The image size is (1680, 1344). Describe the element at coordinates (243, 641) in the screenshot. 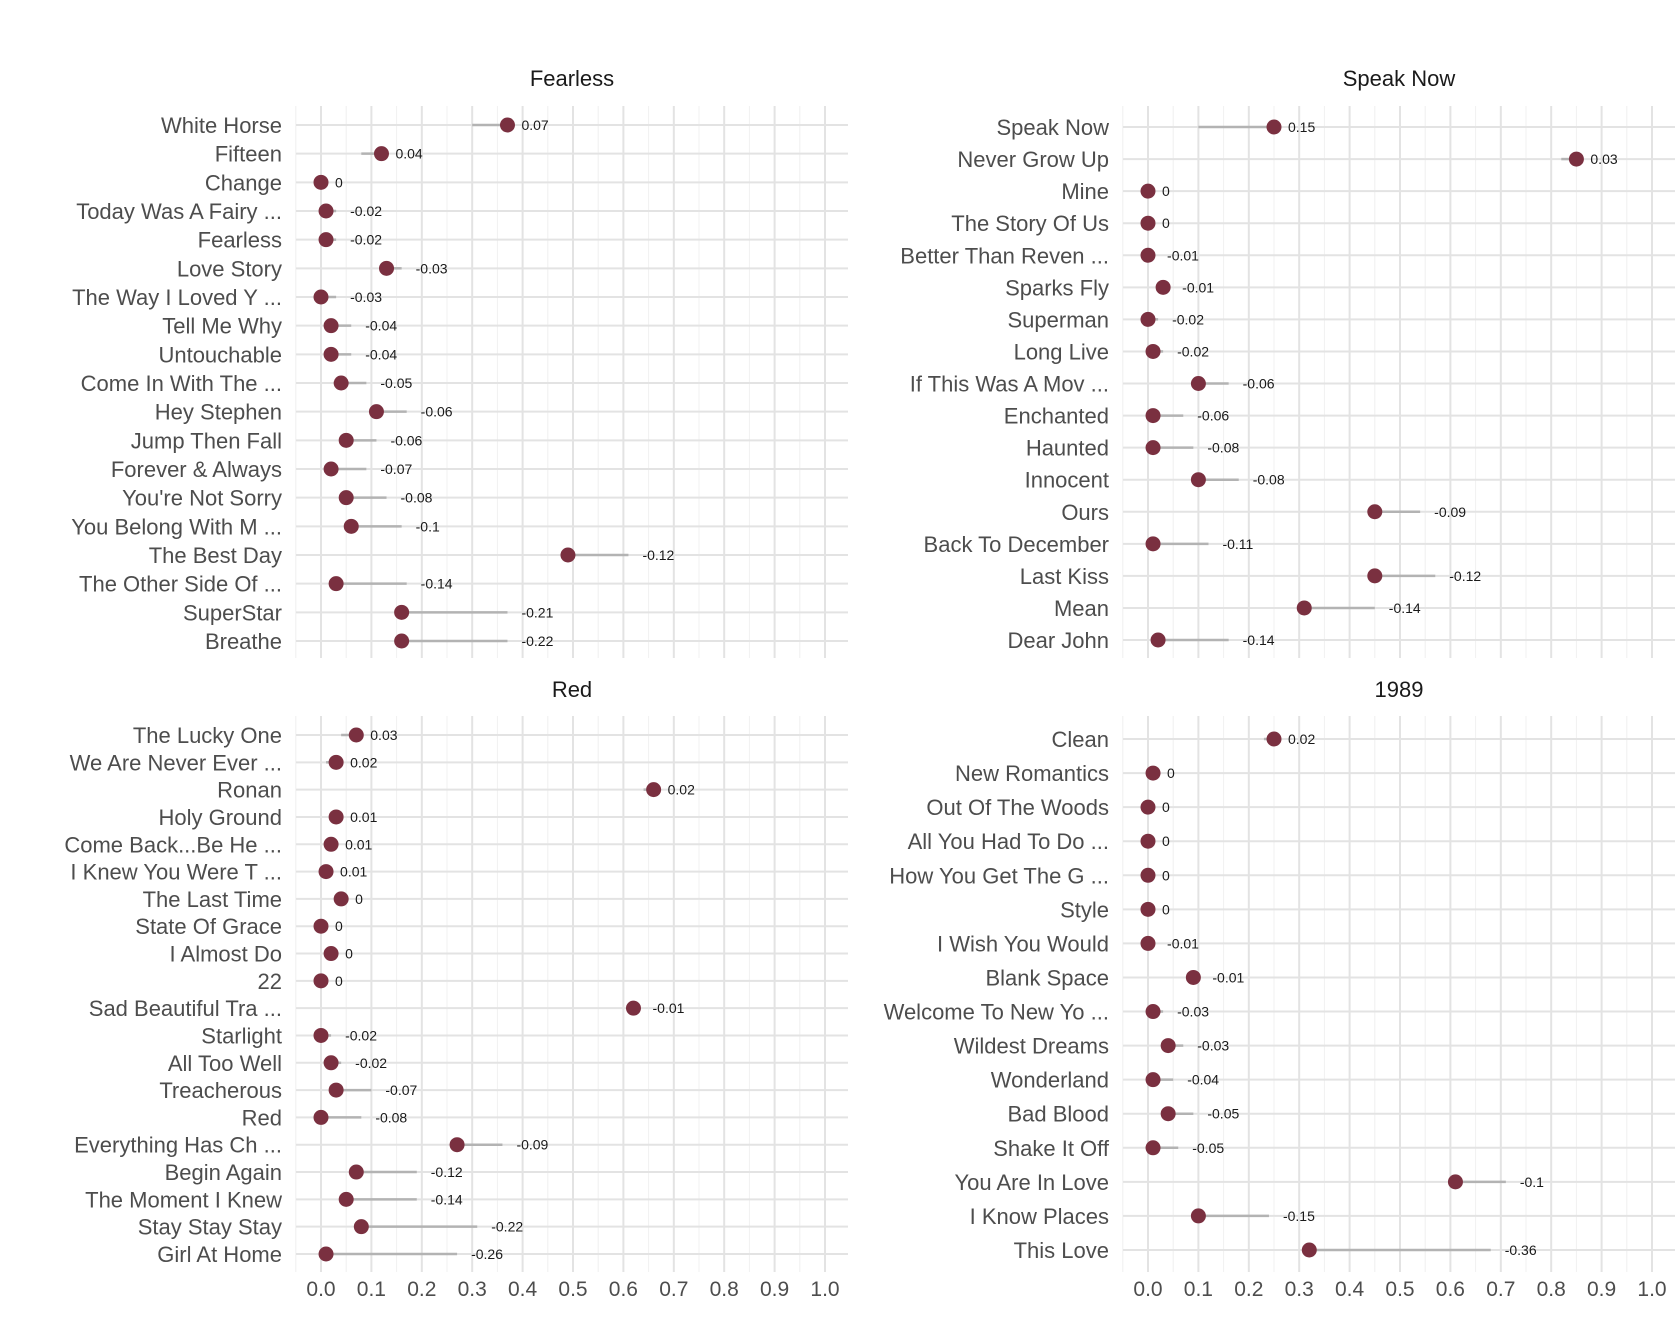

I see `song-label: Breathe` at that location.